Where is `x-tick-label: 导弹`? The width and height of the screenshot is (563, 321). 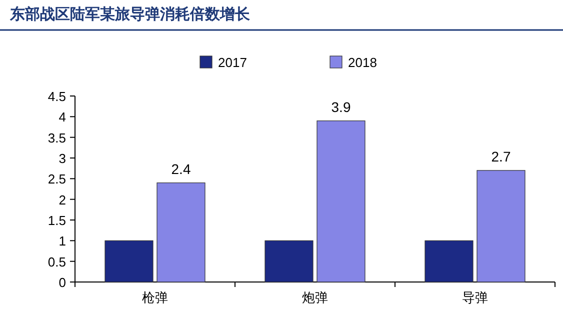
x-tick-label: 导弹 is located at coordinates (475, 297).